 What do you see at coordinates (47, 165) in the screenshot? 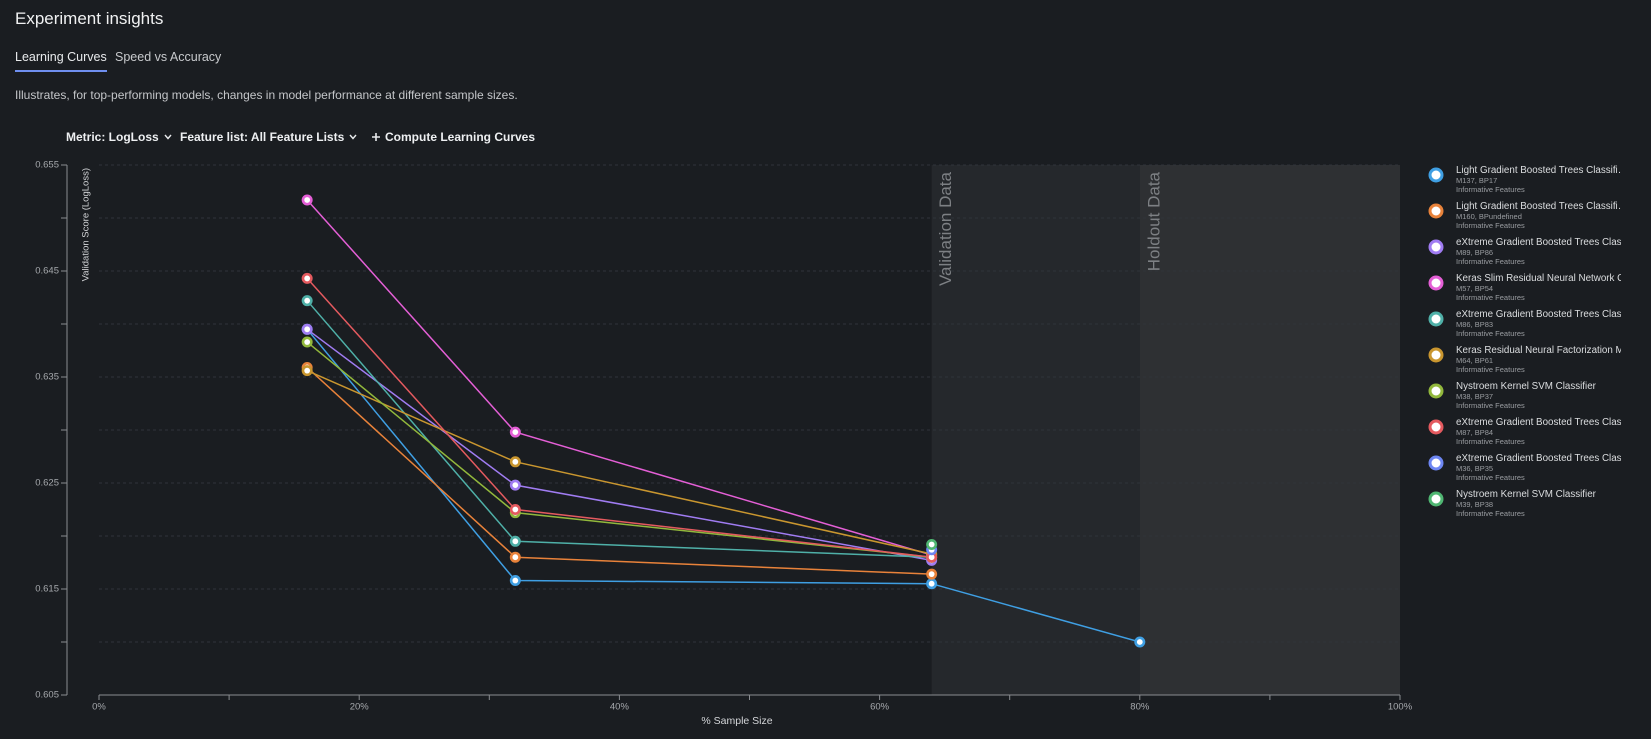
I see `y-tick-label: 0.655` at bounding box center [47, 165].